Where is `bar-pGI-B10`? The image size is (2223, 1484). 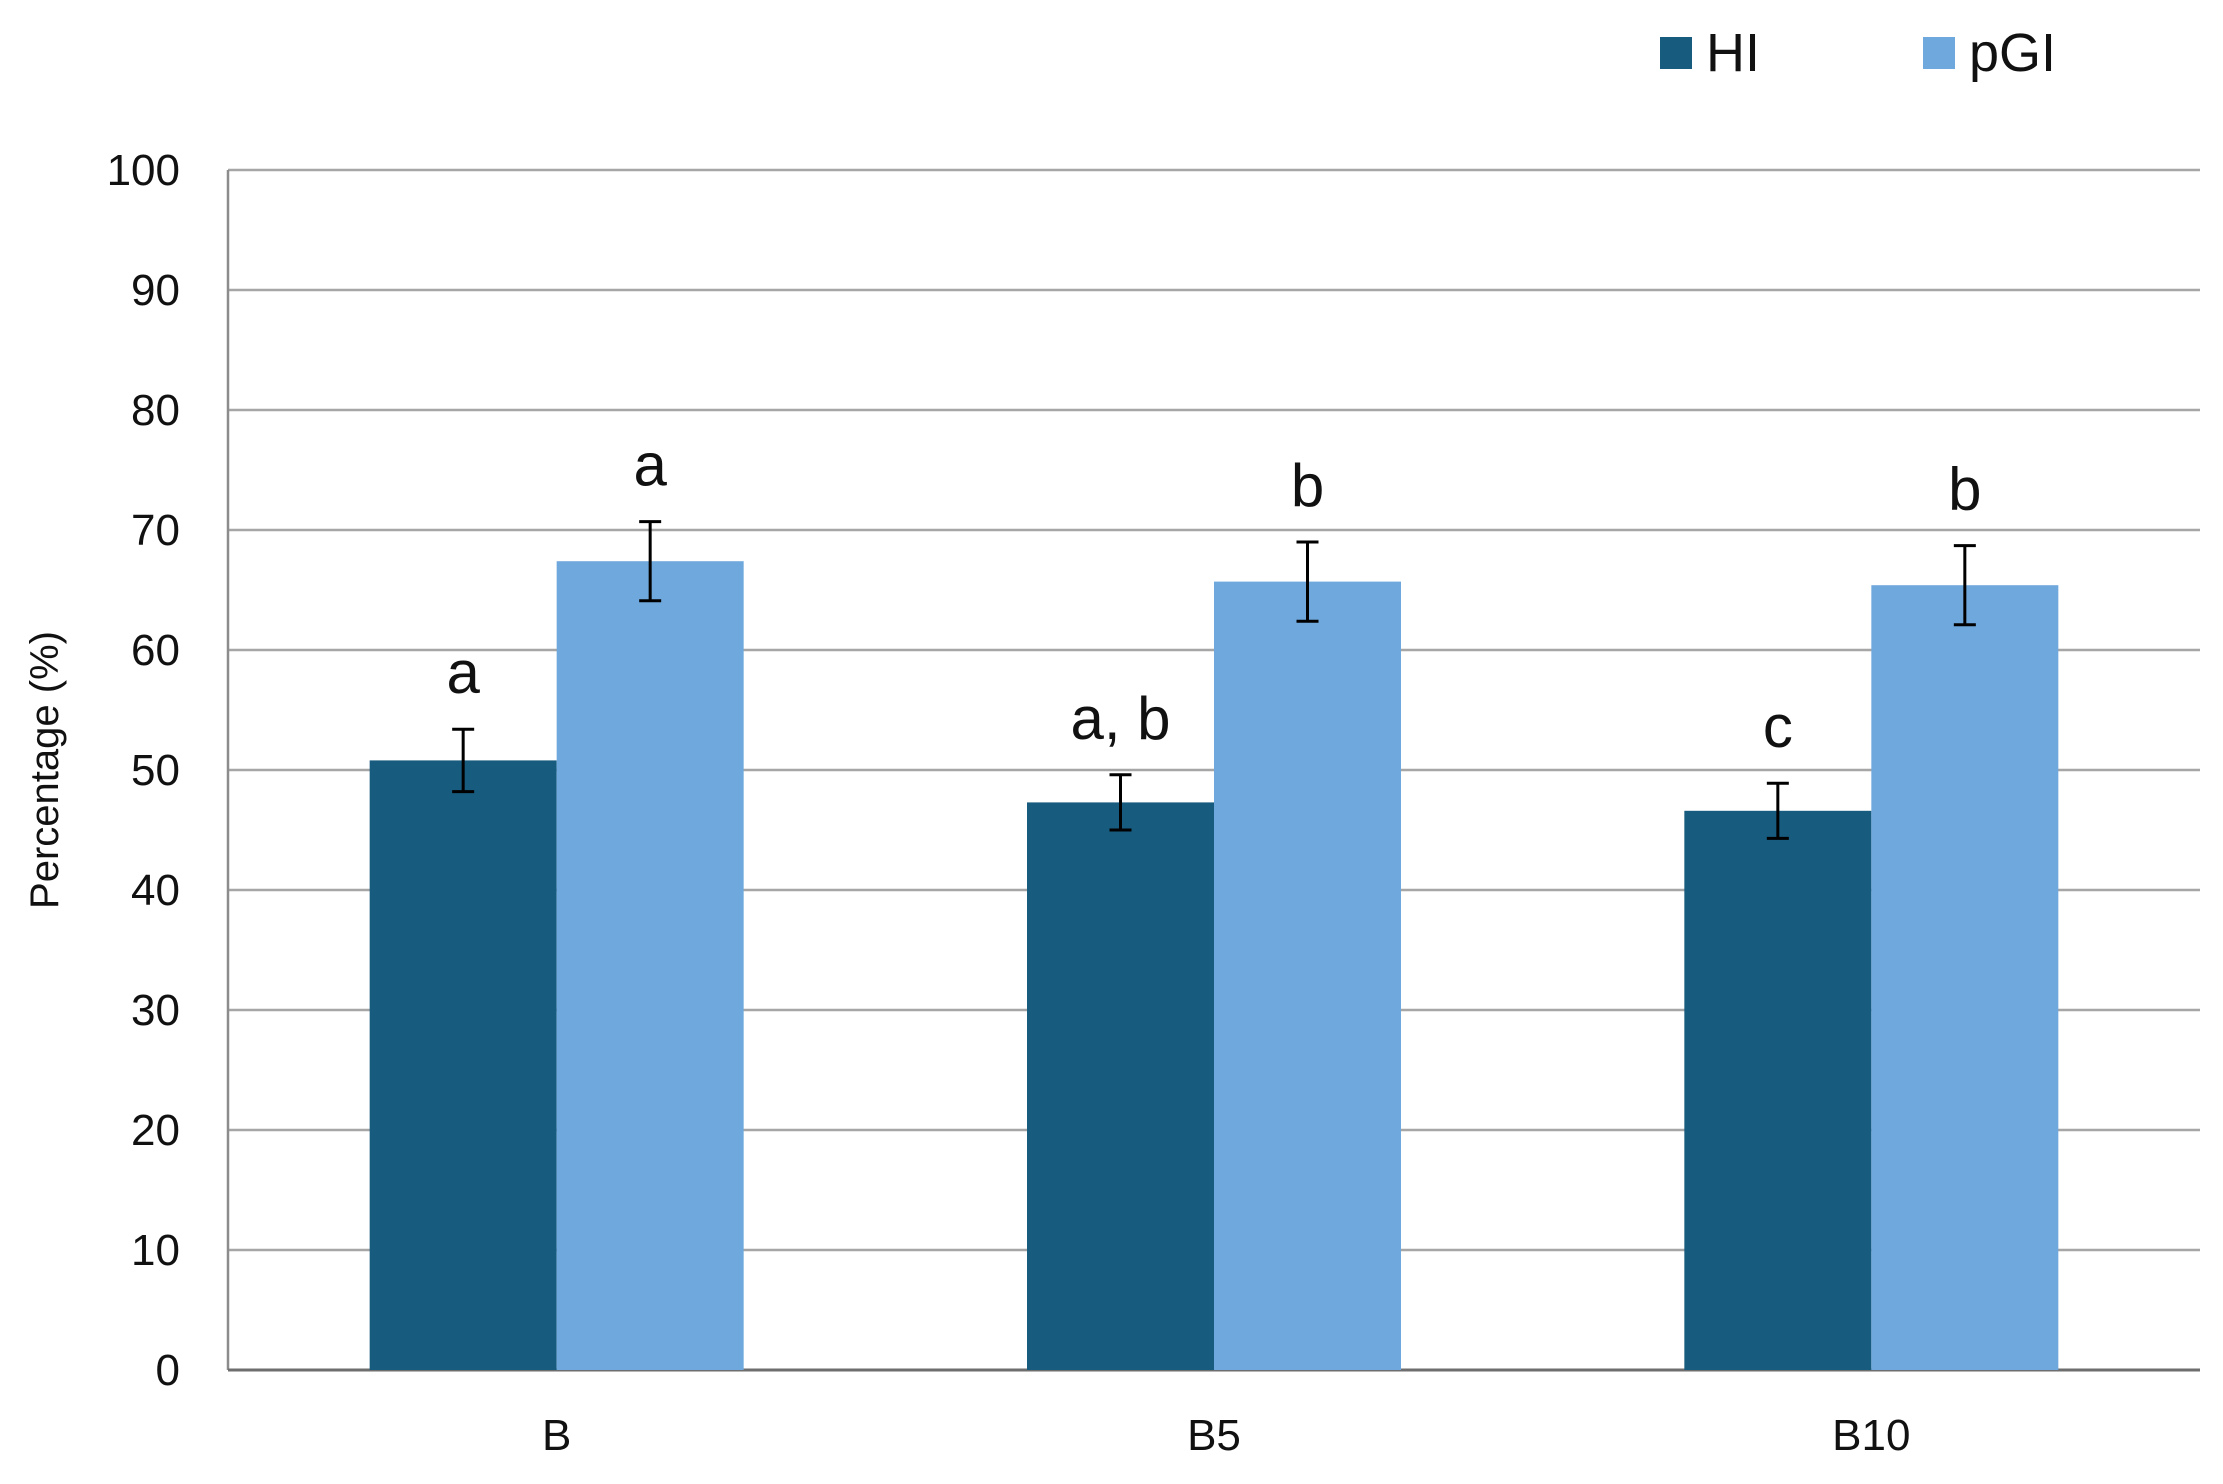 bar-pGI-B10 is located at coordinates (1965, 977).